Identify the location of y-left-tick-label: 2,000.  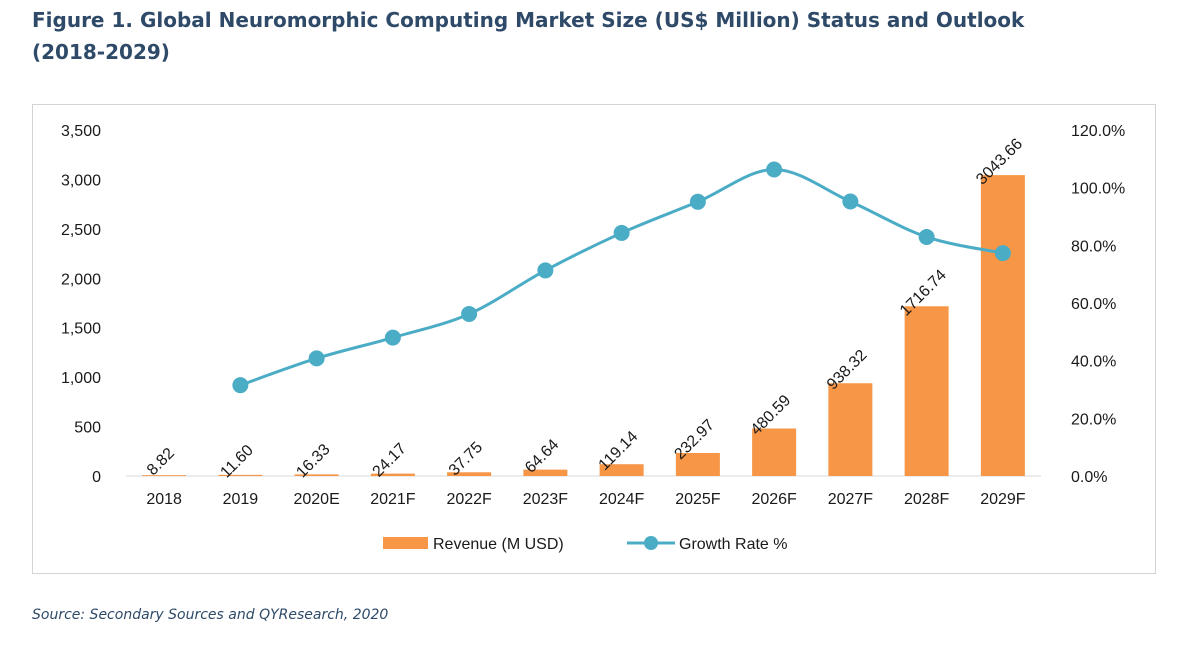
(81, 279).